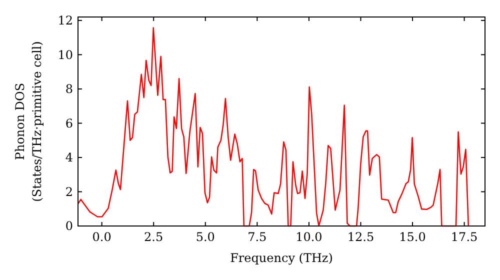  Describe the element at coordinates (69, 157) in the screenshot. I see `y-tick-label: 4` at that location.